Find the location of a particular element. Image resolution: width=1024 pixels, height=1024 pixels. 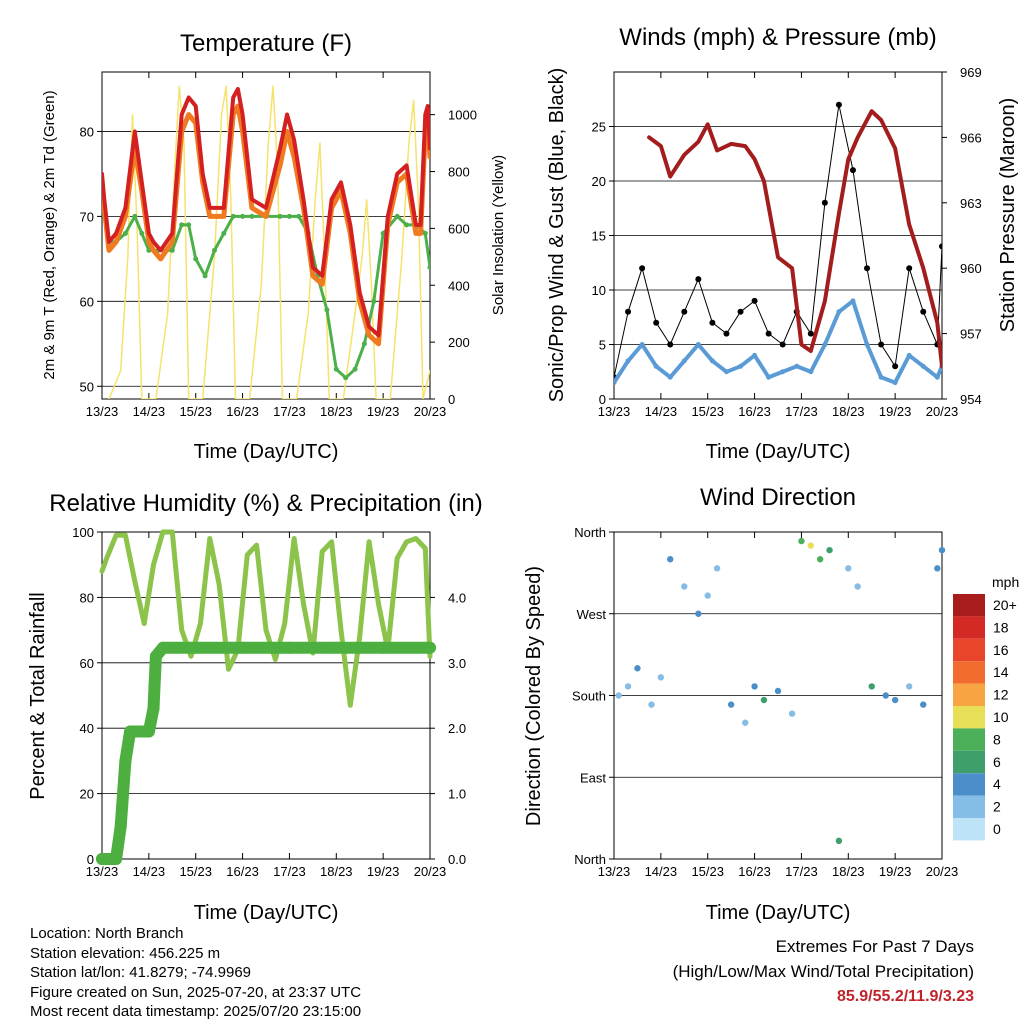

wind-direction-xlabel: Time (Day/UTC) is located at coordinates (778, 913).